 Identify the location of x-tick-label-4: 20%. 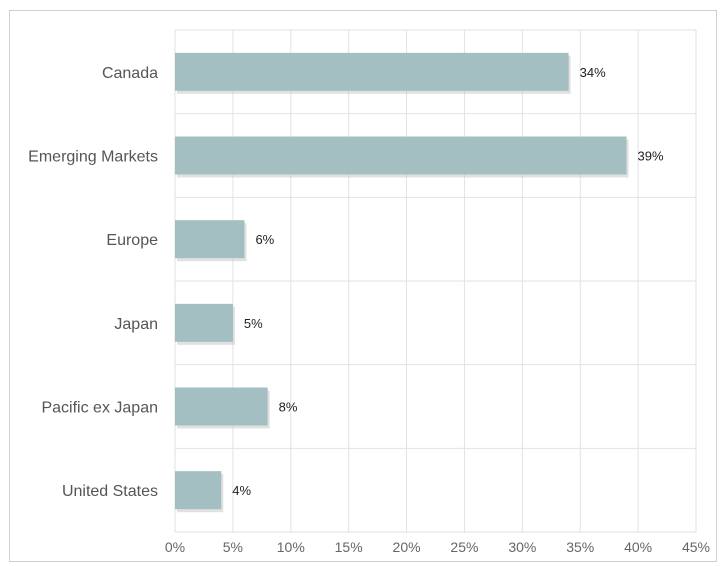
(407, 547).